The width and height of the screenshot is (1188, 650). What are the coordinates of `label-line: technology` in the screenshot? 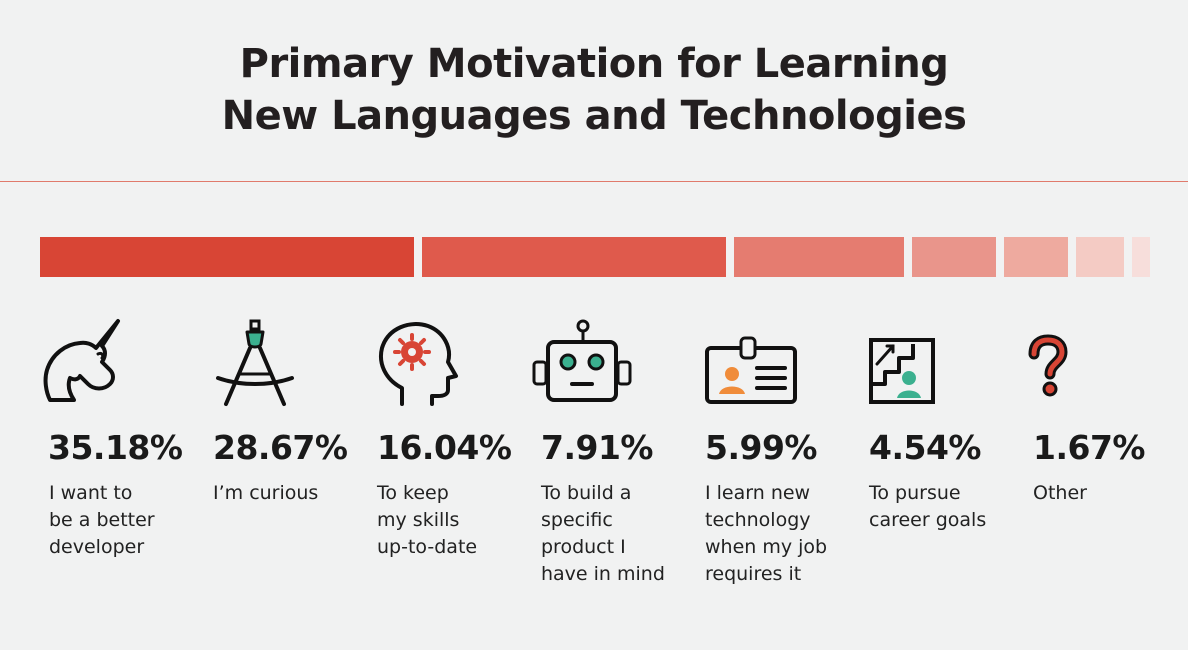 It's located at (758, 520).